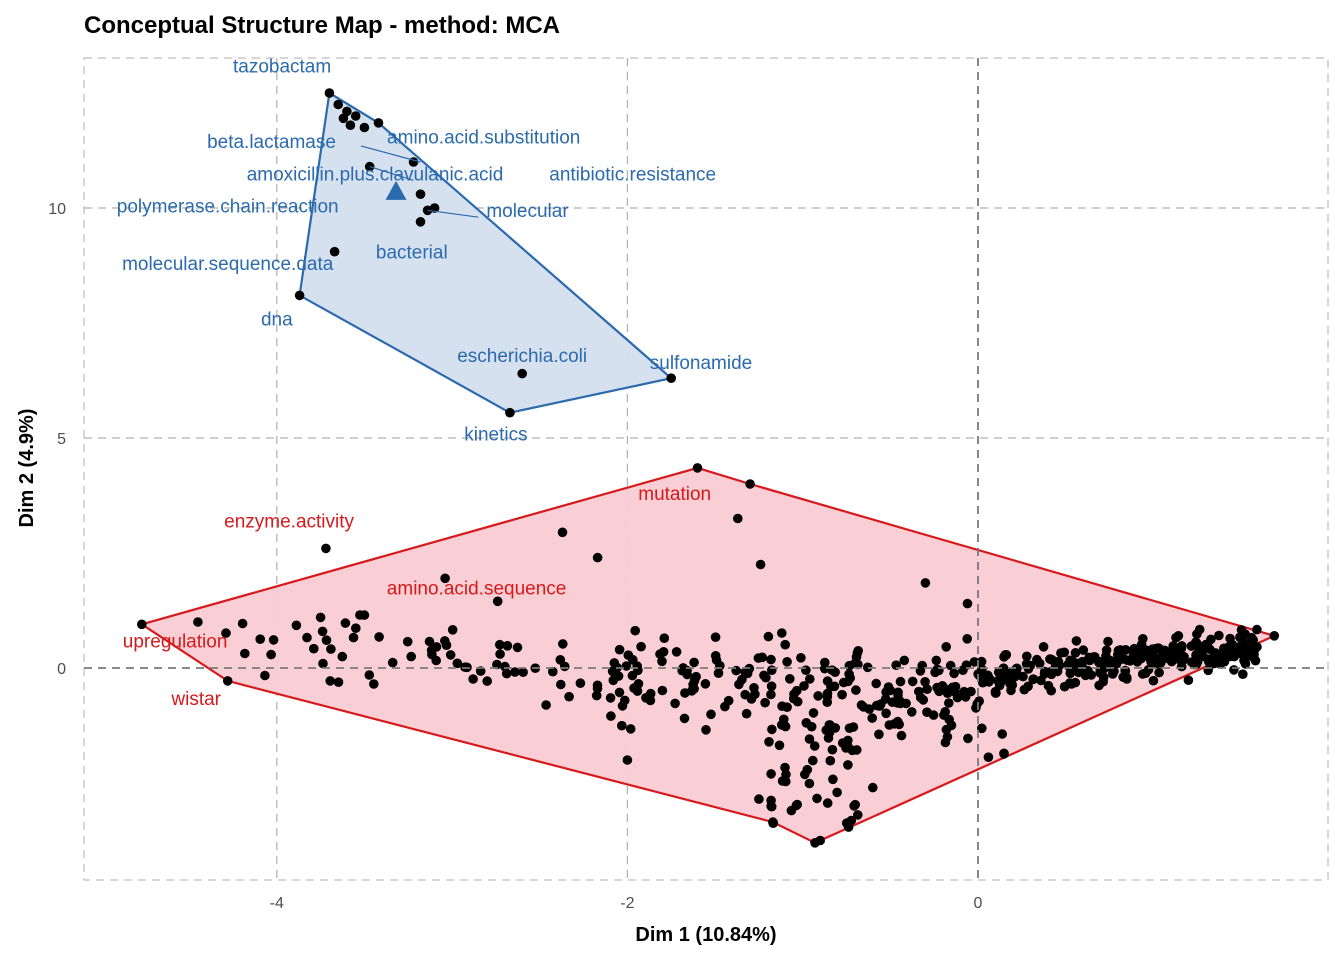 This screenshot has height=960, width=1344. What do you see at coordinates (228, 207) in the screenshot?
I see `term-label: polymerase.chain.reaction` at bounding box center [228, 207].